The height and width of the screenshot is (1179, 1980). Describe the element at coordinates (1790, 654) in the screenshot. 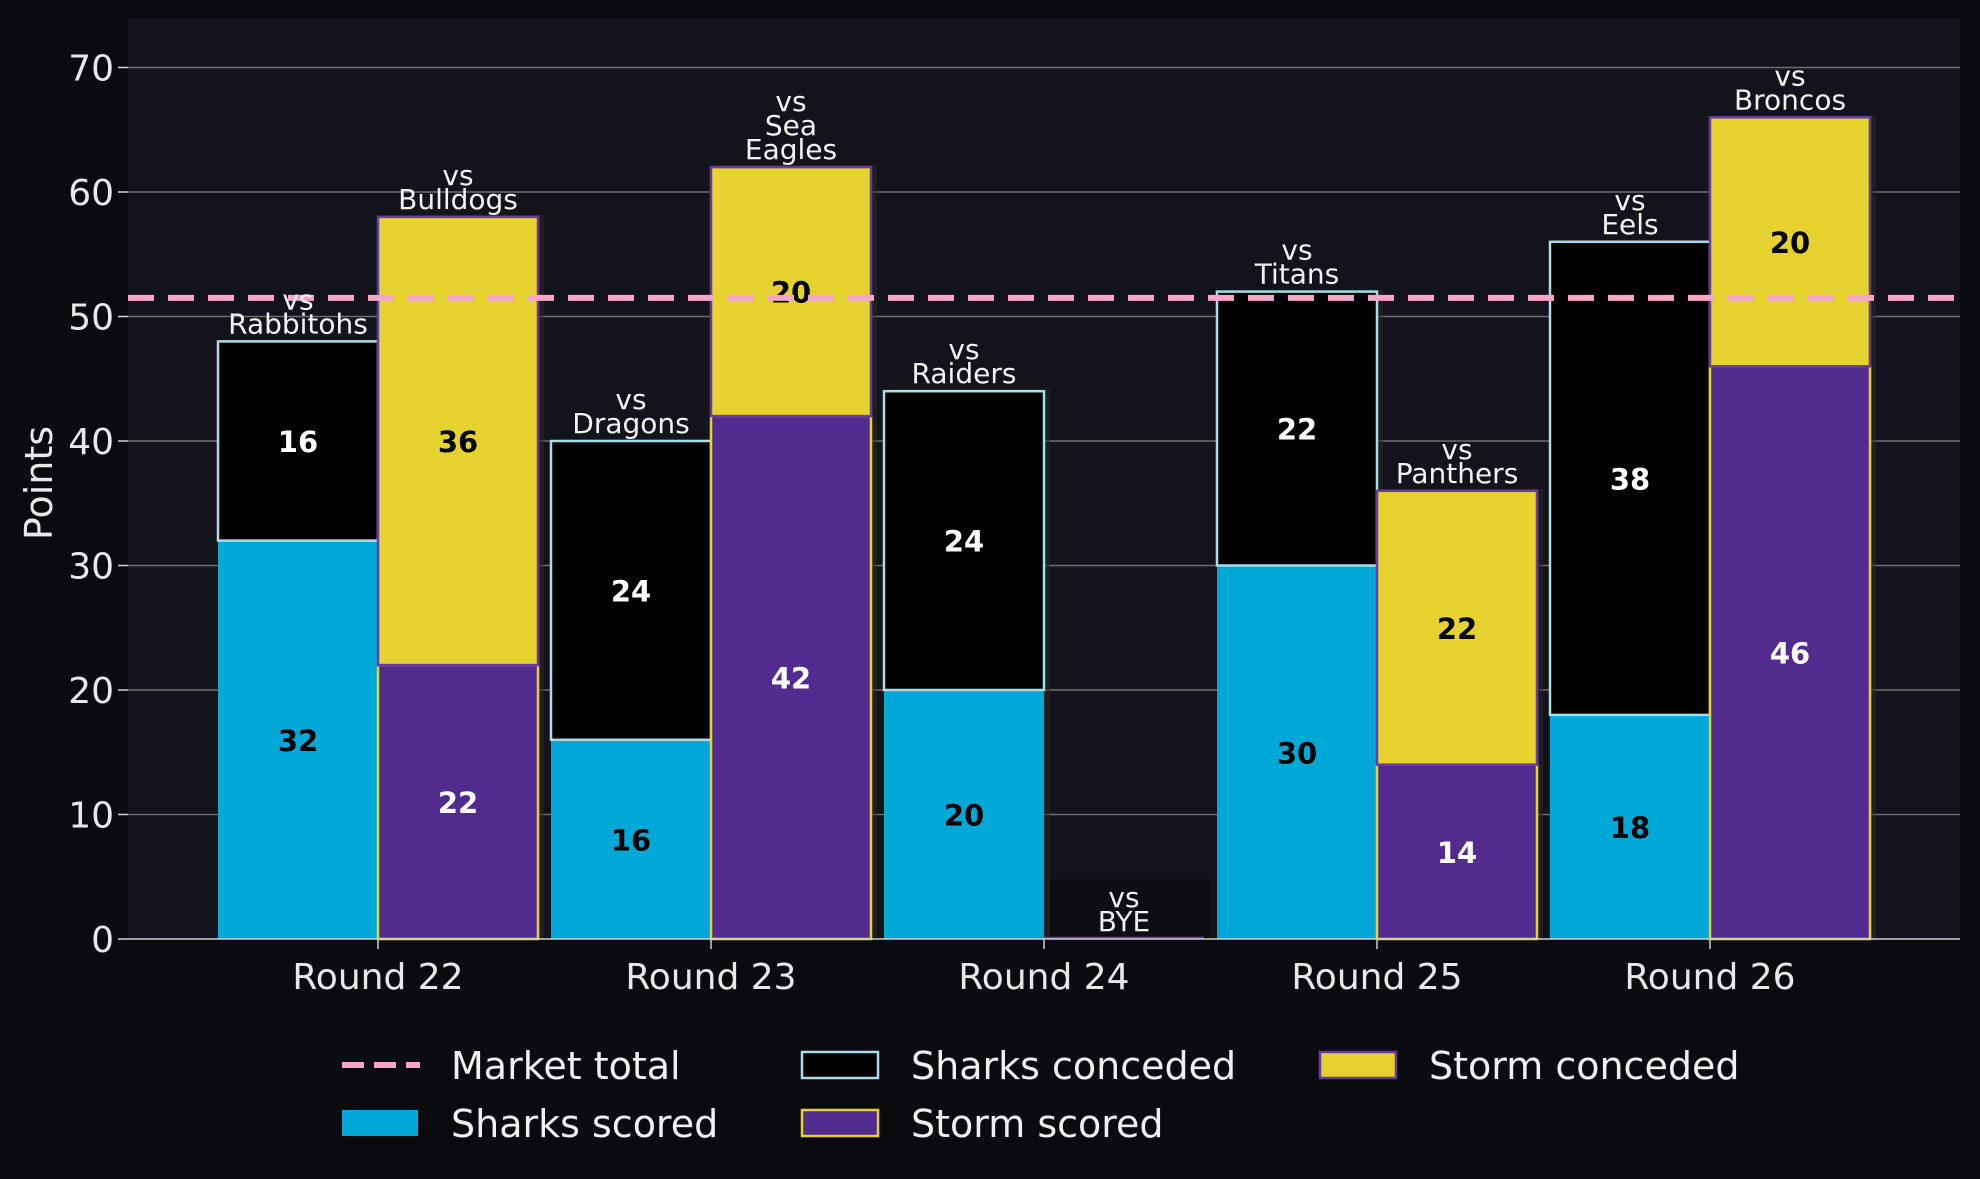

I see `storm-scored-value: 46` at that location.